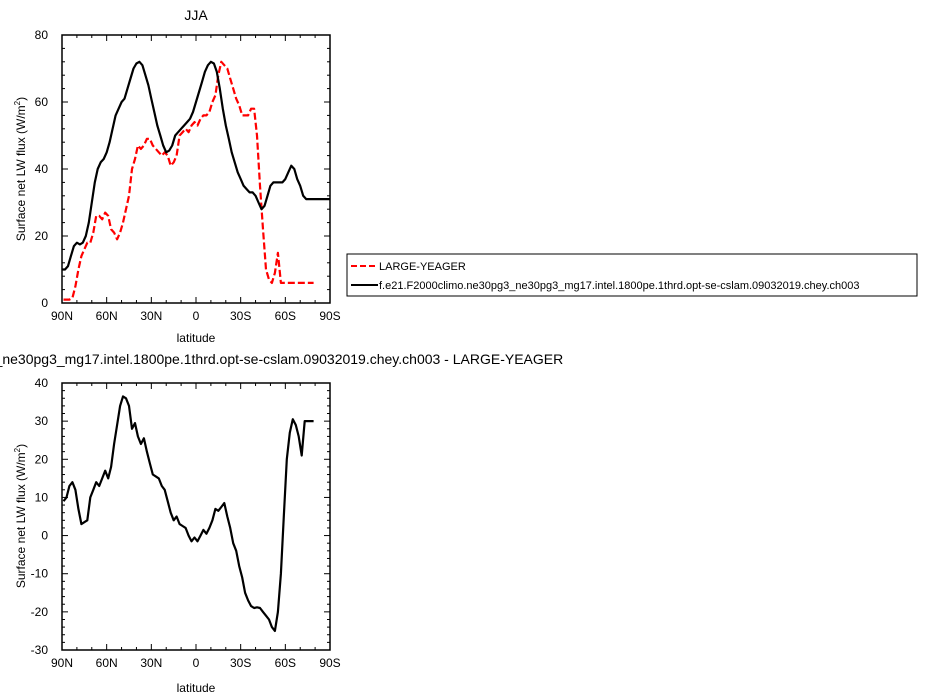 Image resolution: width=925 pixels, height=699 pixels. I want to click on top-panel-ticks: 90N 60N 30N 0 30S 60S 90S 0 20 40 60 80, so click(188, 175).